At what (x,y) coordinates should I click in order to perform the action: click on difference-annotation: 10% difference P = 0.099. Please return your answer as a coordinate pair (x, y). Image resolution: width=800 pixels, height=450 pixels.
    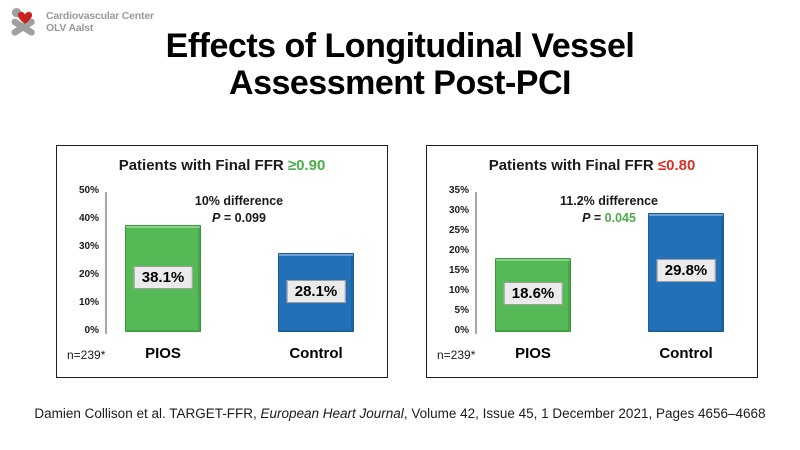
    Looking at the image, I should click on (239, 210).